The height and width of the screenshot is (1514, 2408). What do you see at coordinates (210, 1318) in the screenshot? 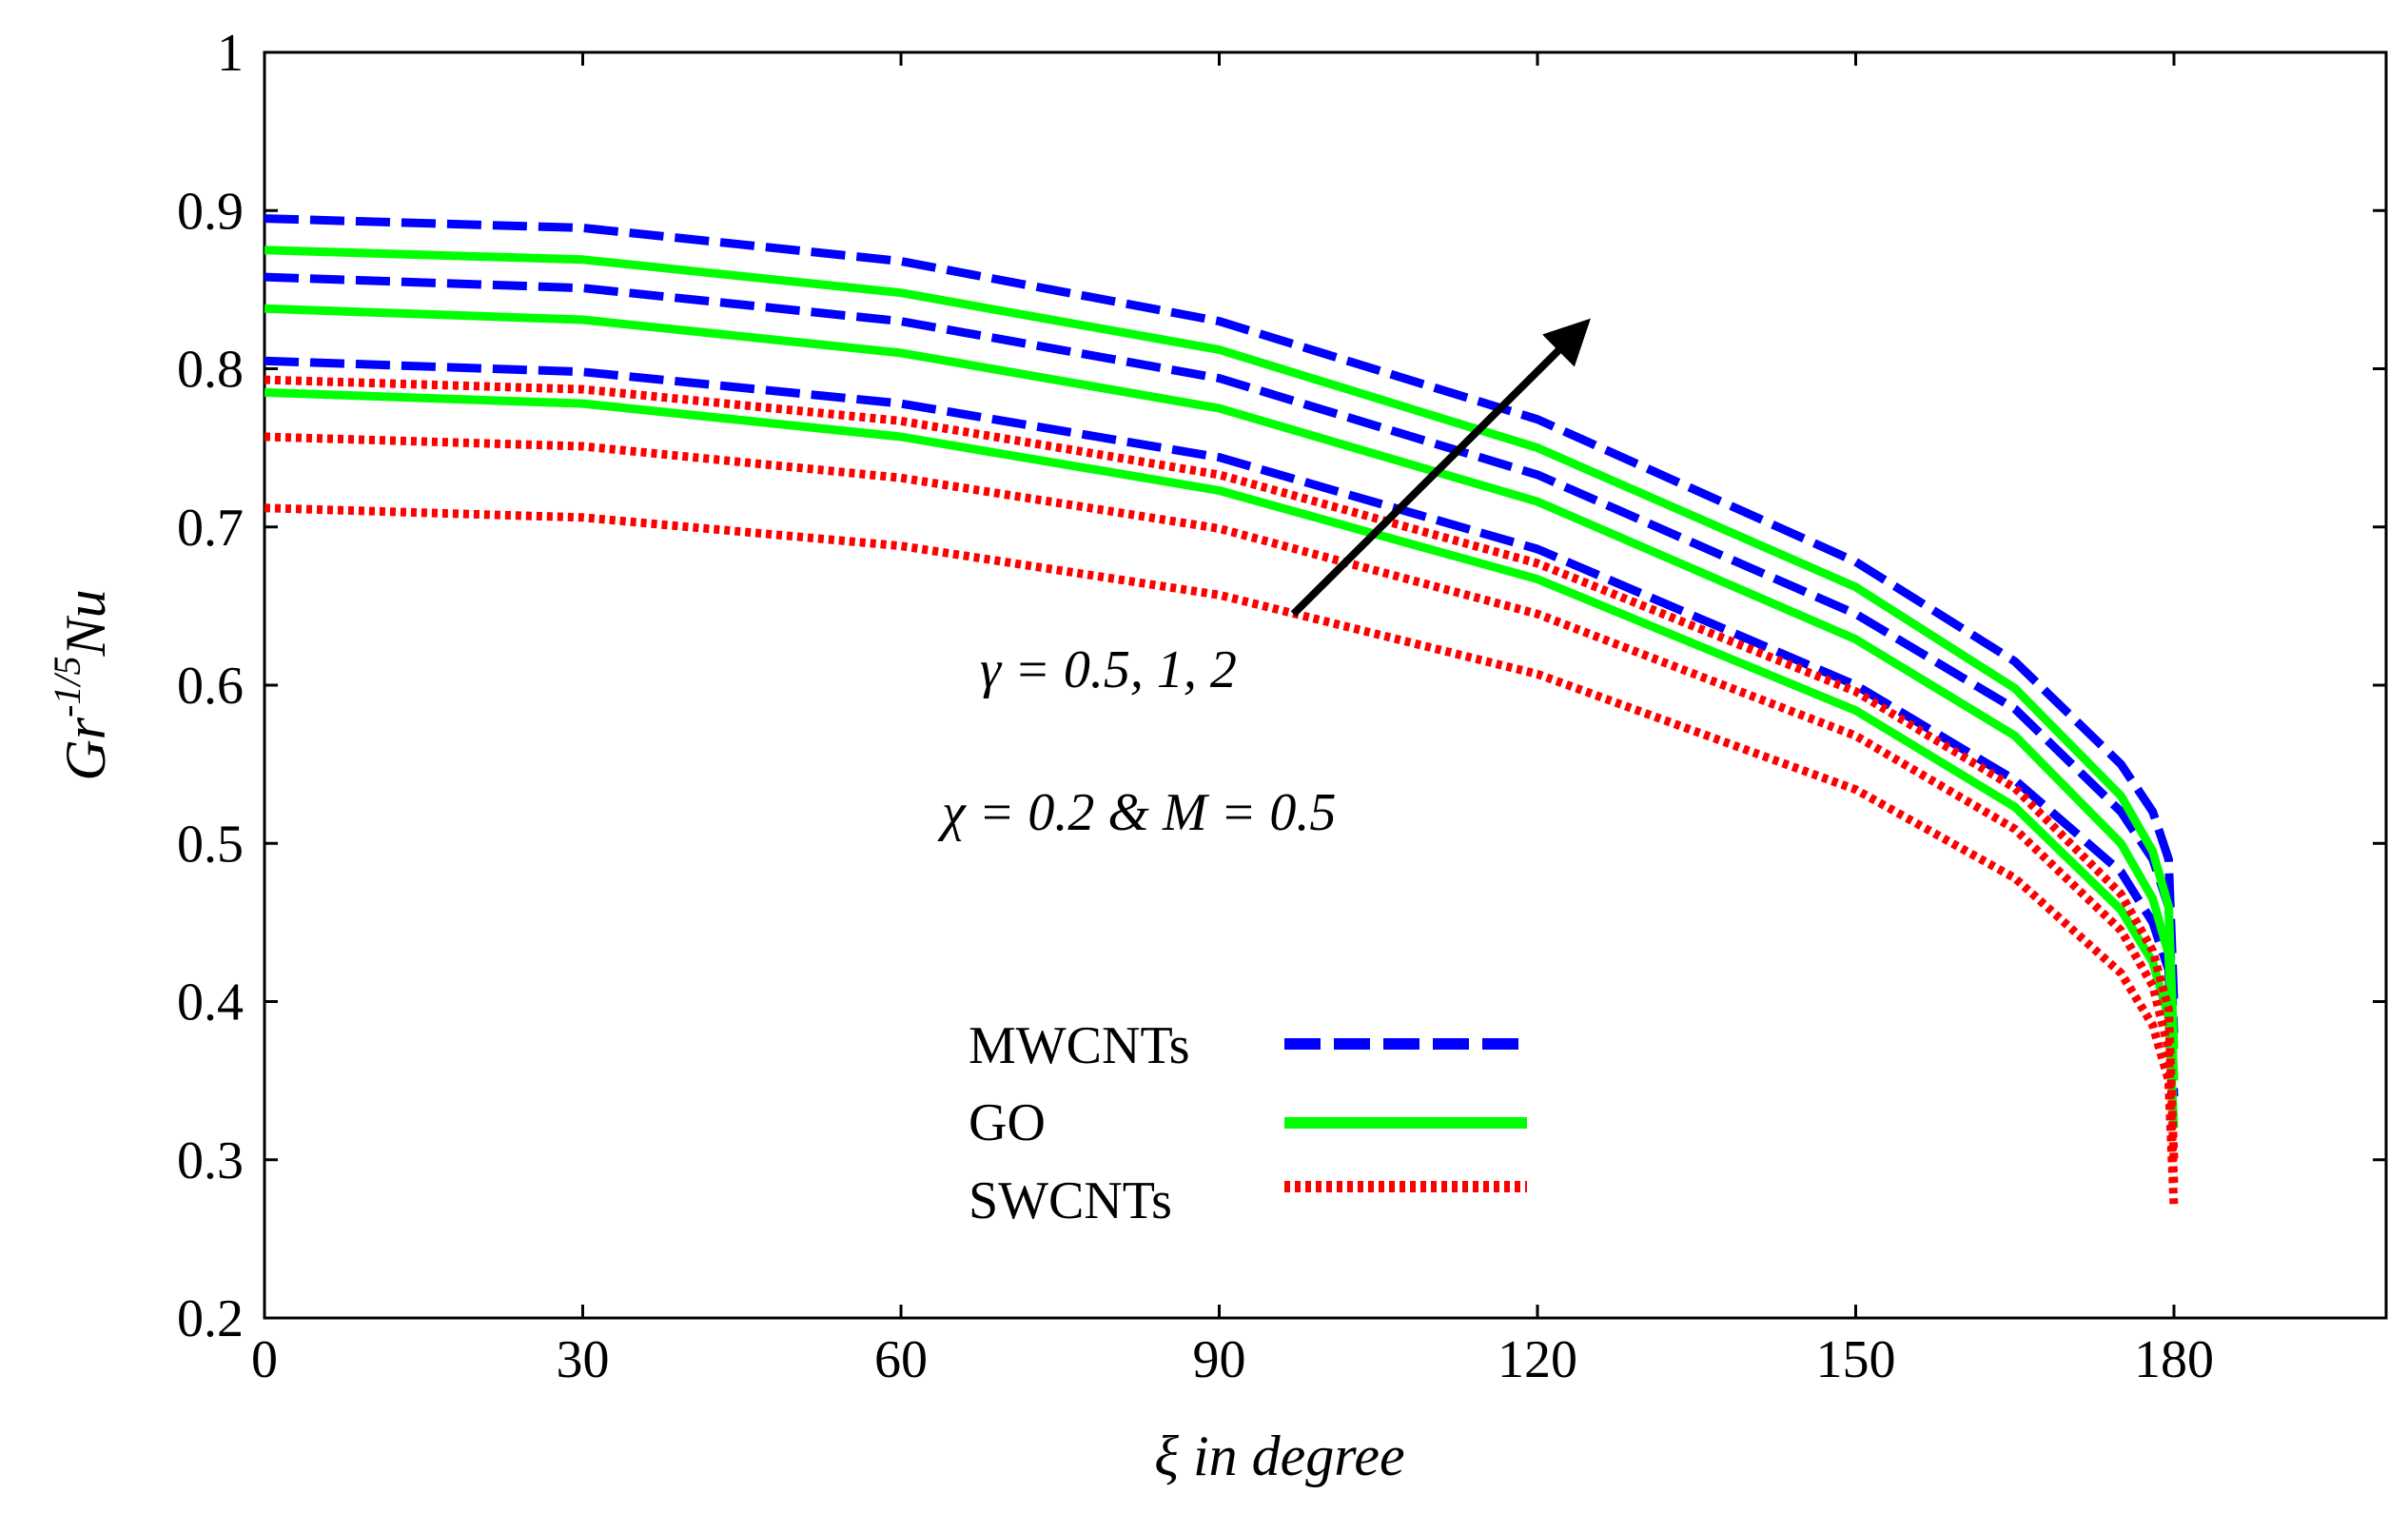
I see `y-tick-label: 0.2` at bounding box center [210, 1318].